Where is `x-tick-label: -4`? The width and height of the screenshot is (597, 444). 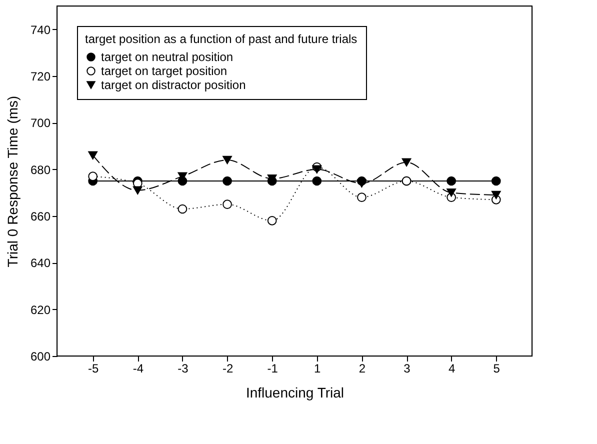
x-tick-label: -4 is located at coordinates (138, 369).